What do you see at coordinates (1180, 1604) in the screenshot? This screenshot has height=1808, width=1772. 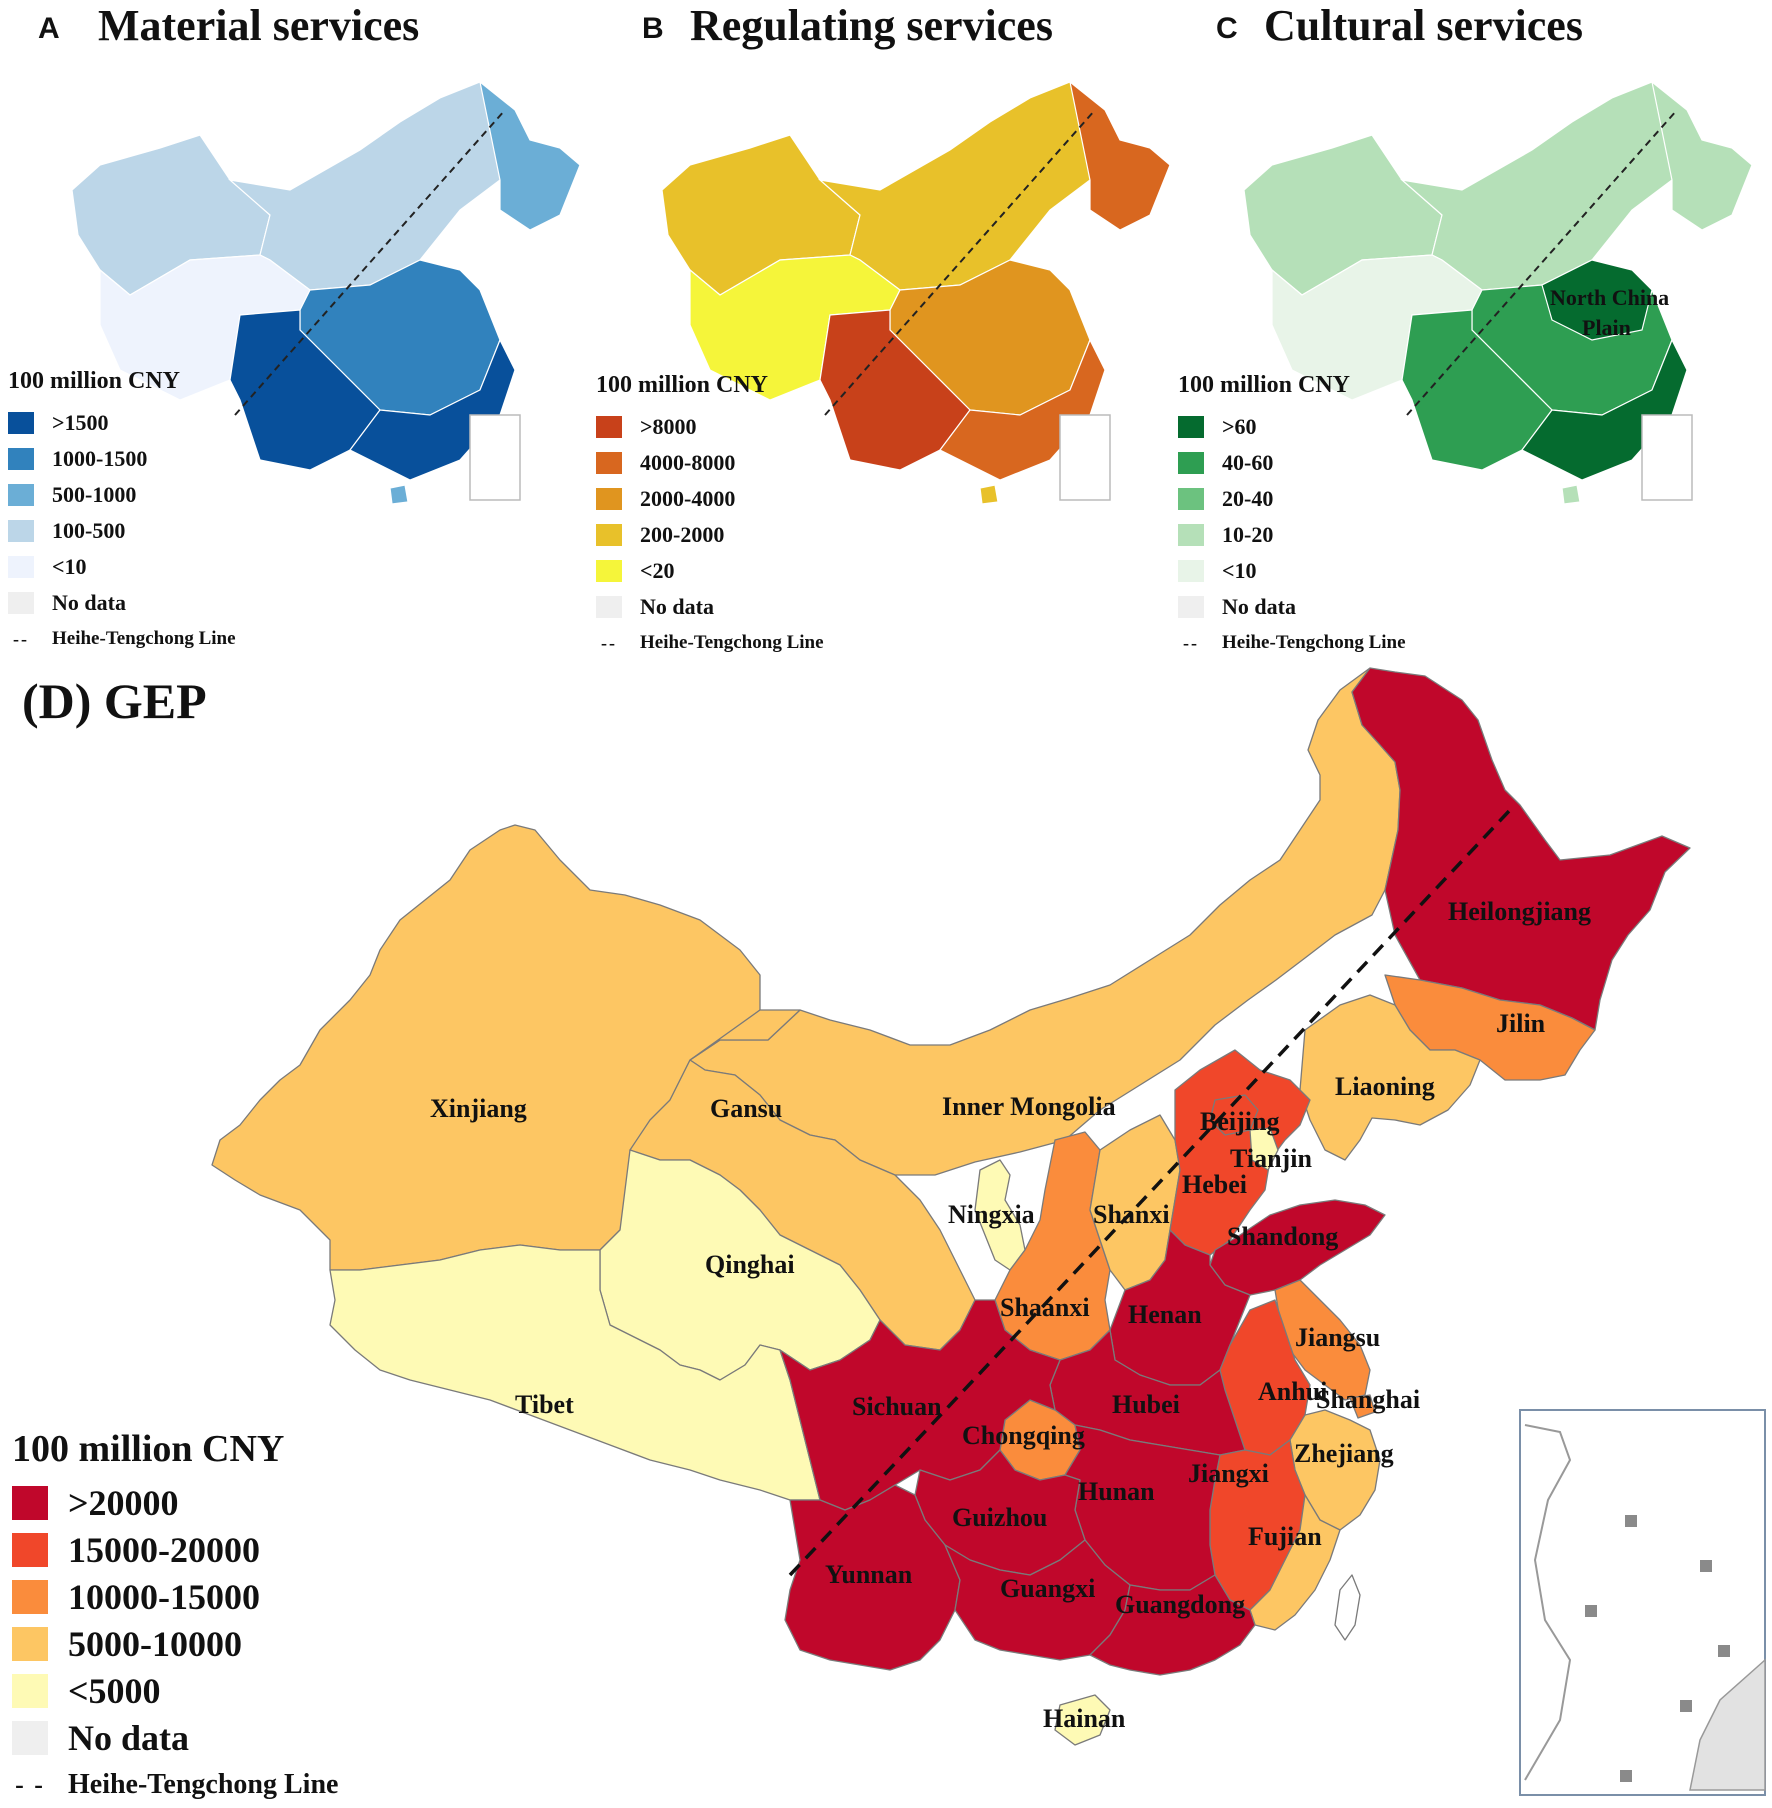 I see `province-label: Guangdong` at bounding box center [1180, 1604].